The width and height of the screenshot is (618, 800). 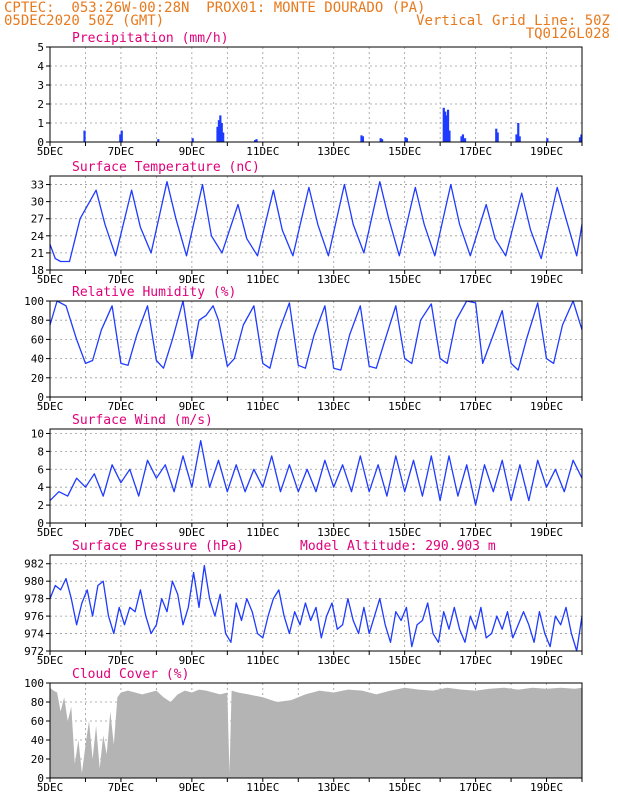 I want to click on pres-xtick-label: 15DEC, so click(x=404, y=660).